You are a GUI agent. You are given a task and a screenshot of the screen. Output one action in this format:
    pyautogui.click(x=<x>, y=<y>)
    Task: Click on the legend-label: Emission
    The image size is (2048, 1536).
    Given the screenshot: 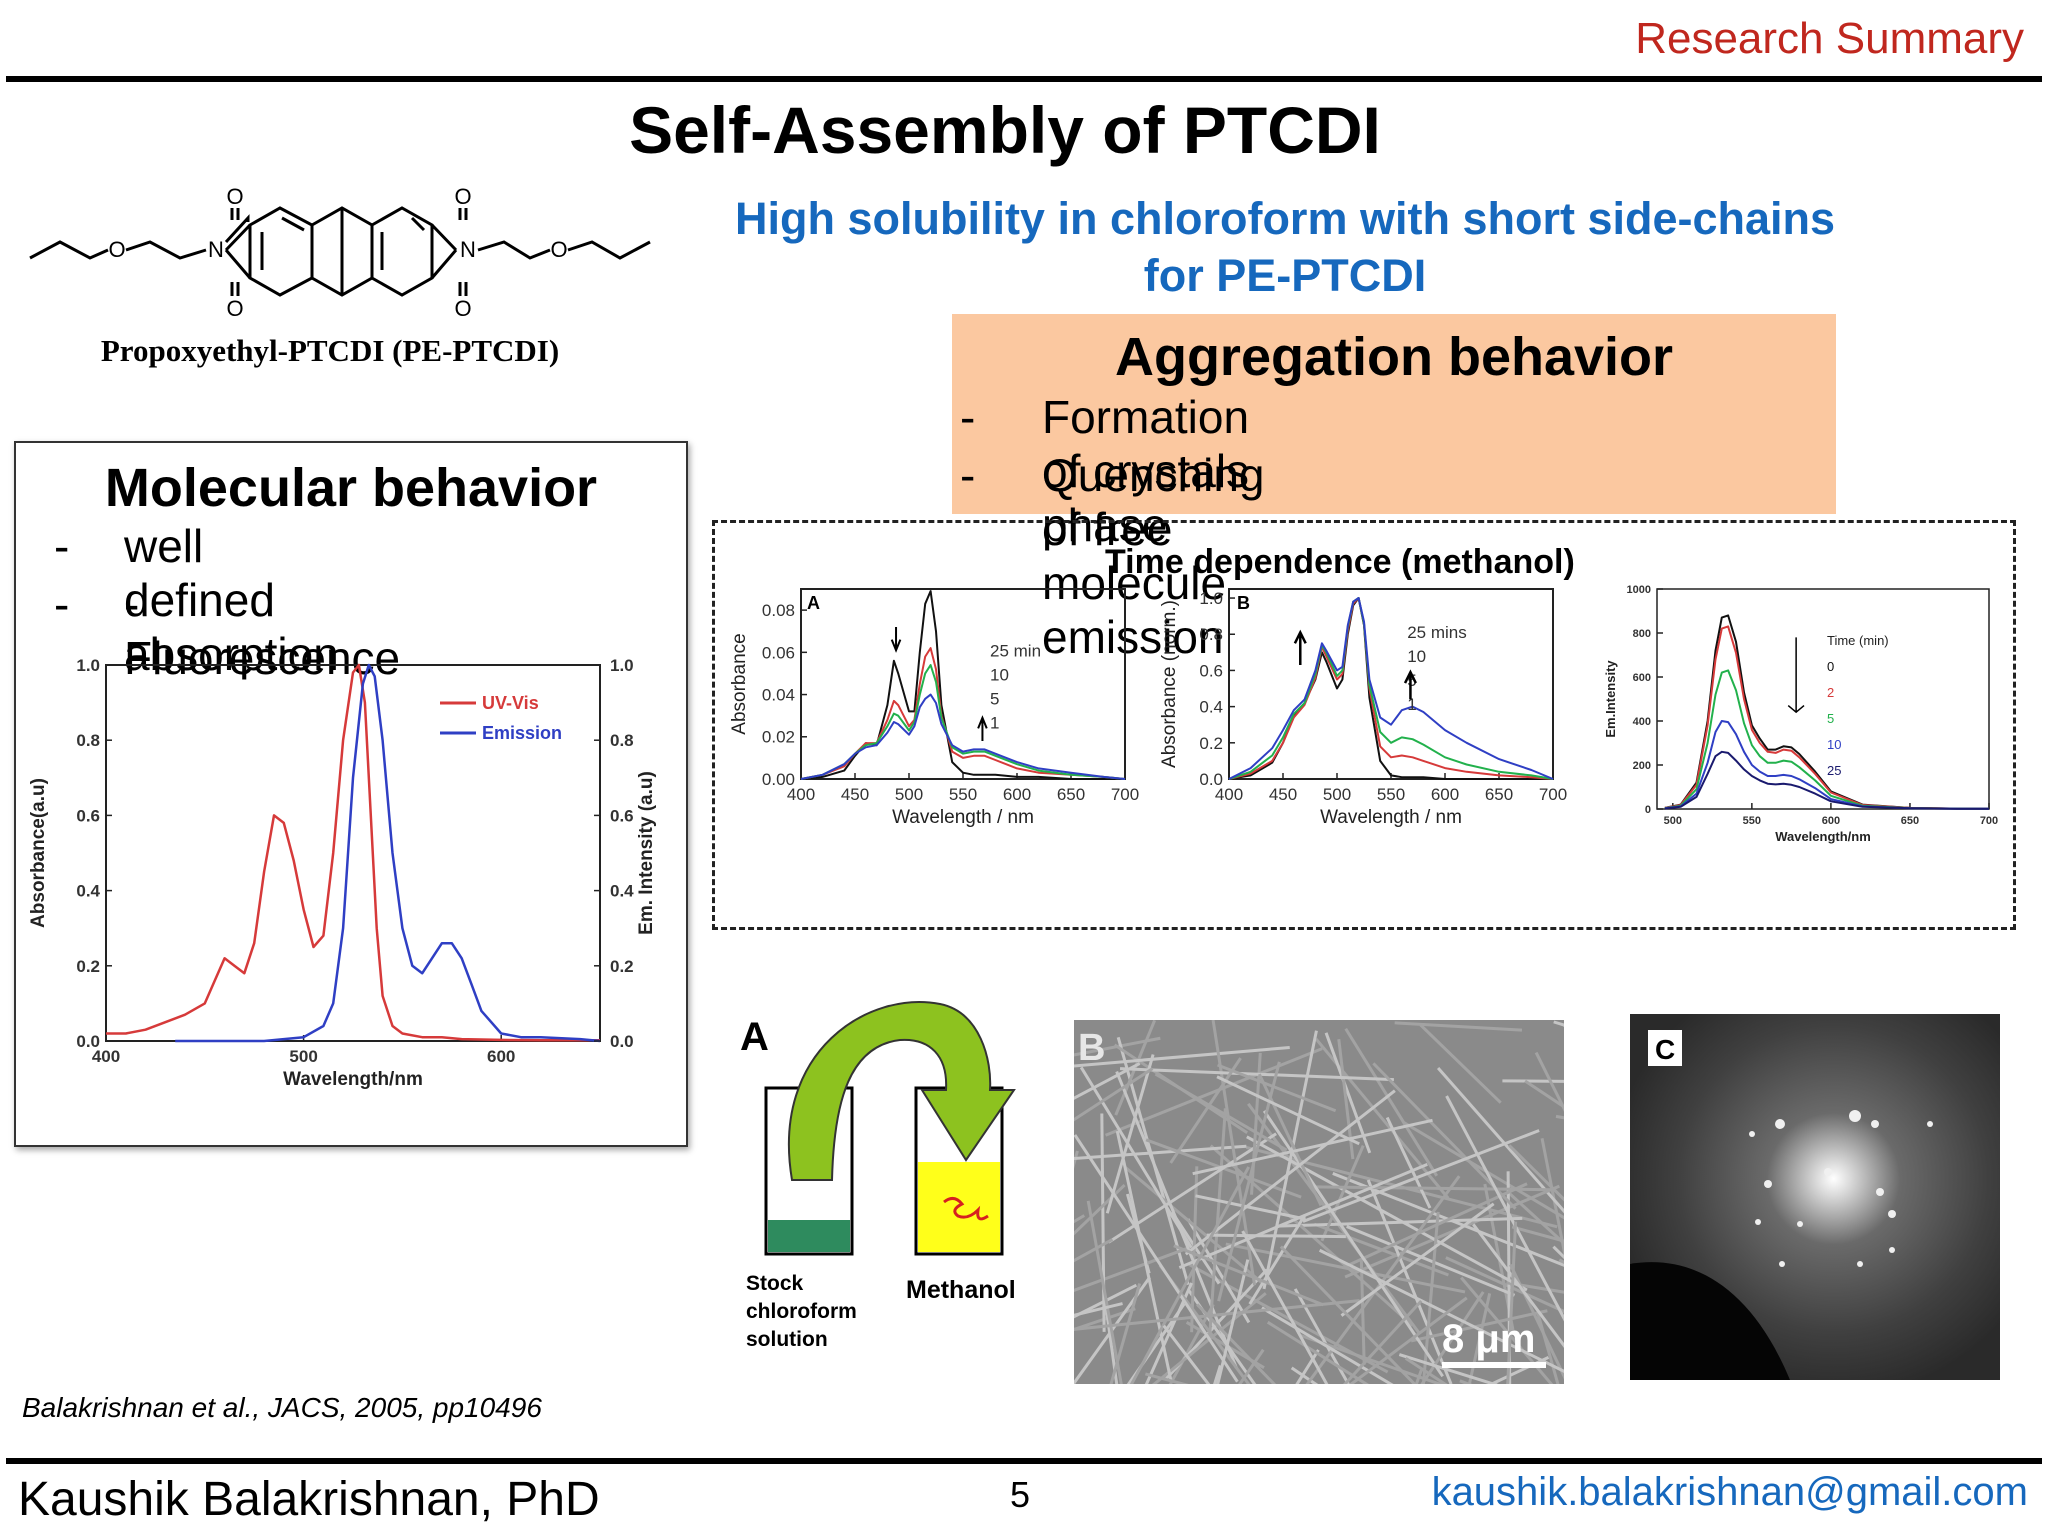 What is the action you would take?
    pyautogui.click(x=522, y=733)
    